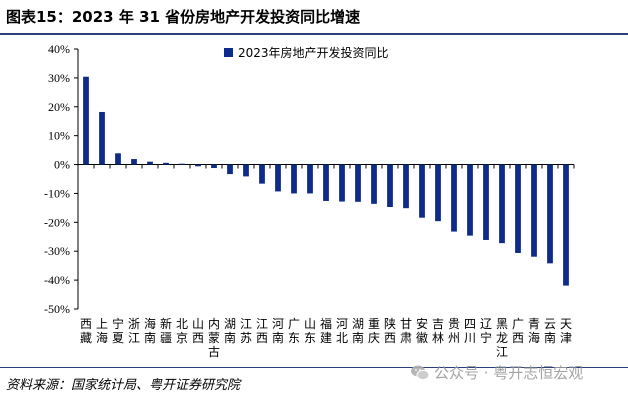  I want to click on category-label: 青海, so click(534, 331).